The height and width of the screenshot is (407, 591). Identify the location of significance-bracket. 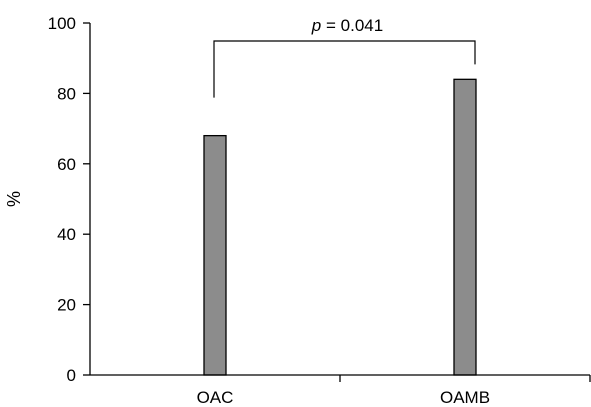
(344, 69).